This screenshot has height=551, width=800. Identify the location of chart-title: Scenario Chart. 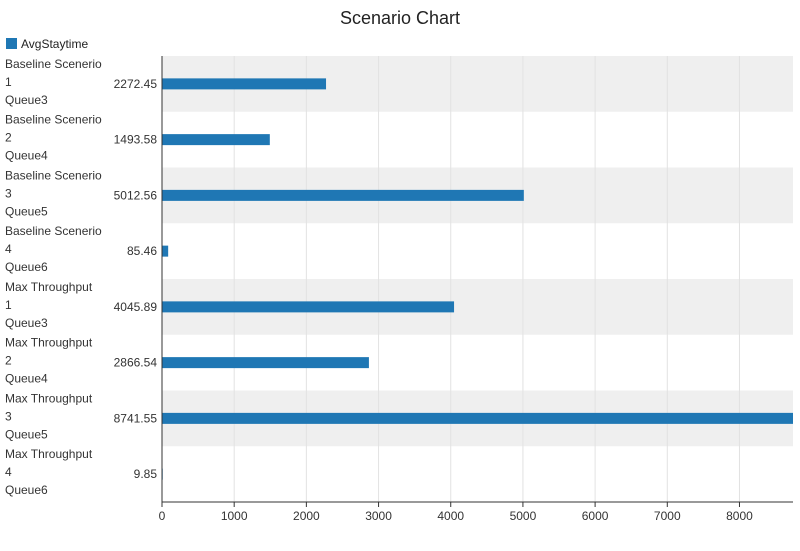
(400, 18).